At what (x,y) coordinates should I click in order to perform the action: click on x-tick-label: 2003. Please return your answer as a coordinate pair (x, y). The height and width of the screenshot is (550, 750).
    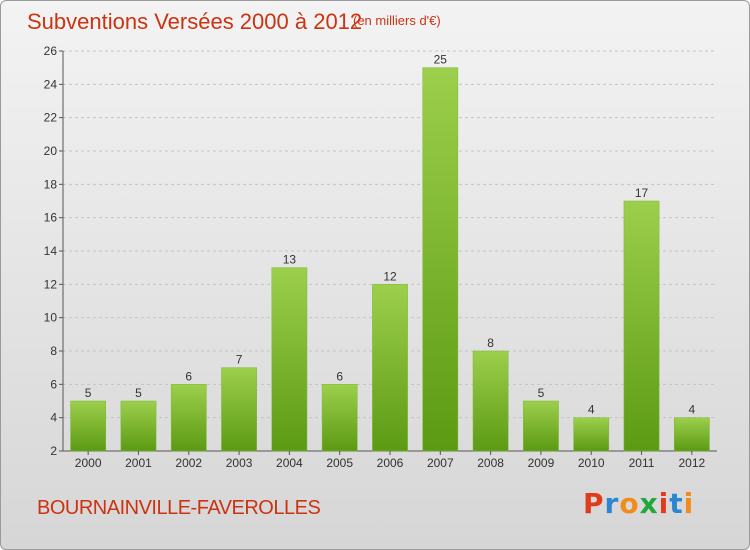
    Looking at the image, I should click on (239, 463).